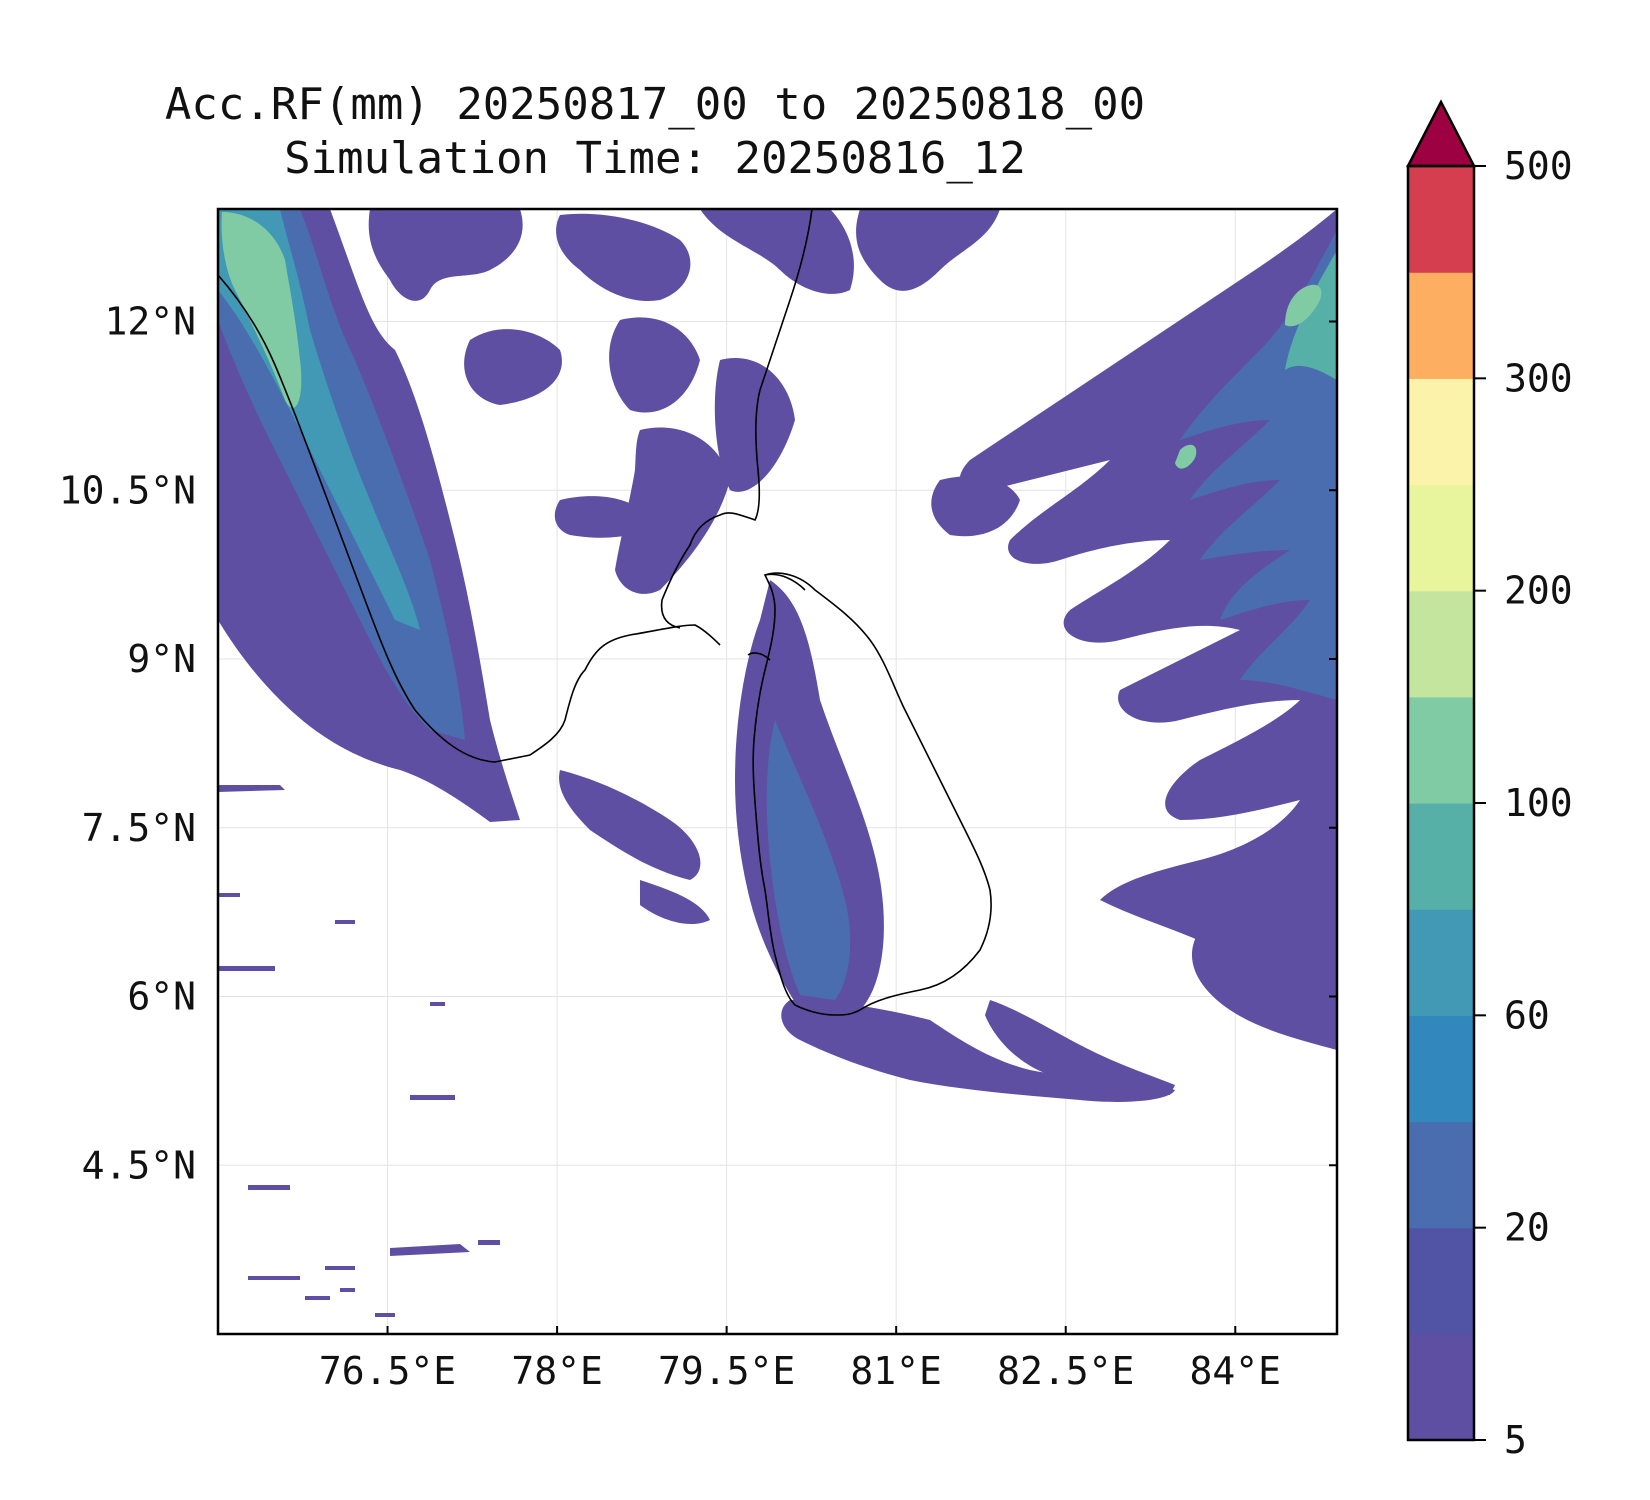 The height and width of the screenshot is (1500, 1650). What do you see at coordinates (1441, 133) in the screenshot?
I see `colorbar-extend-arrow` at bounding box center [1441, 133].